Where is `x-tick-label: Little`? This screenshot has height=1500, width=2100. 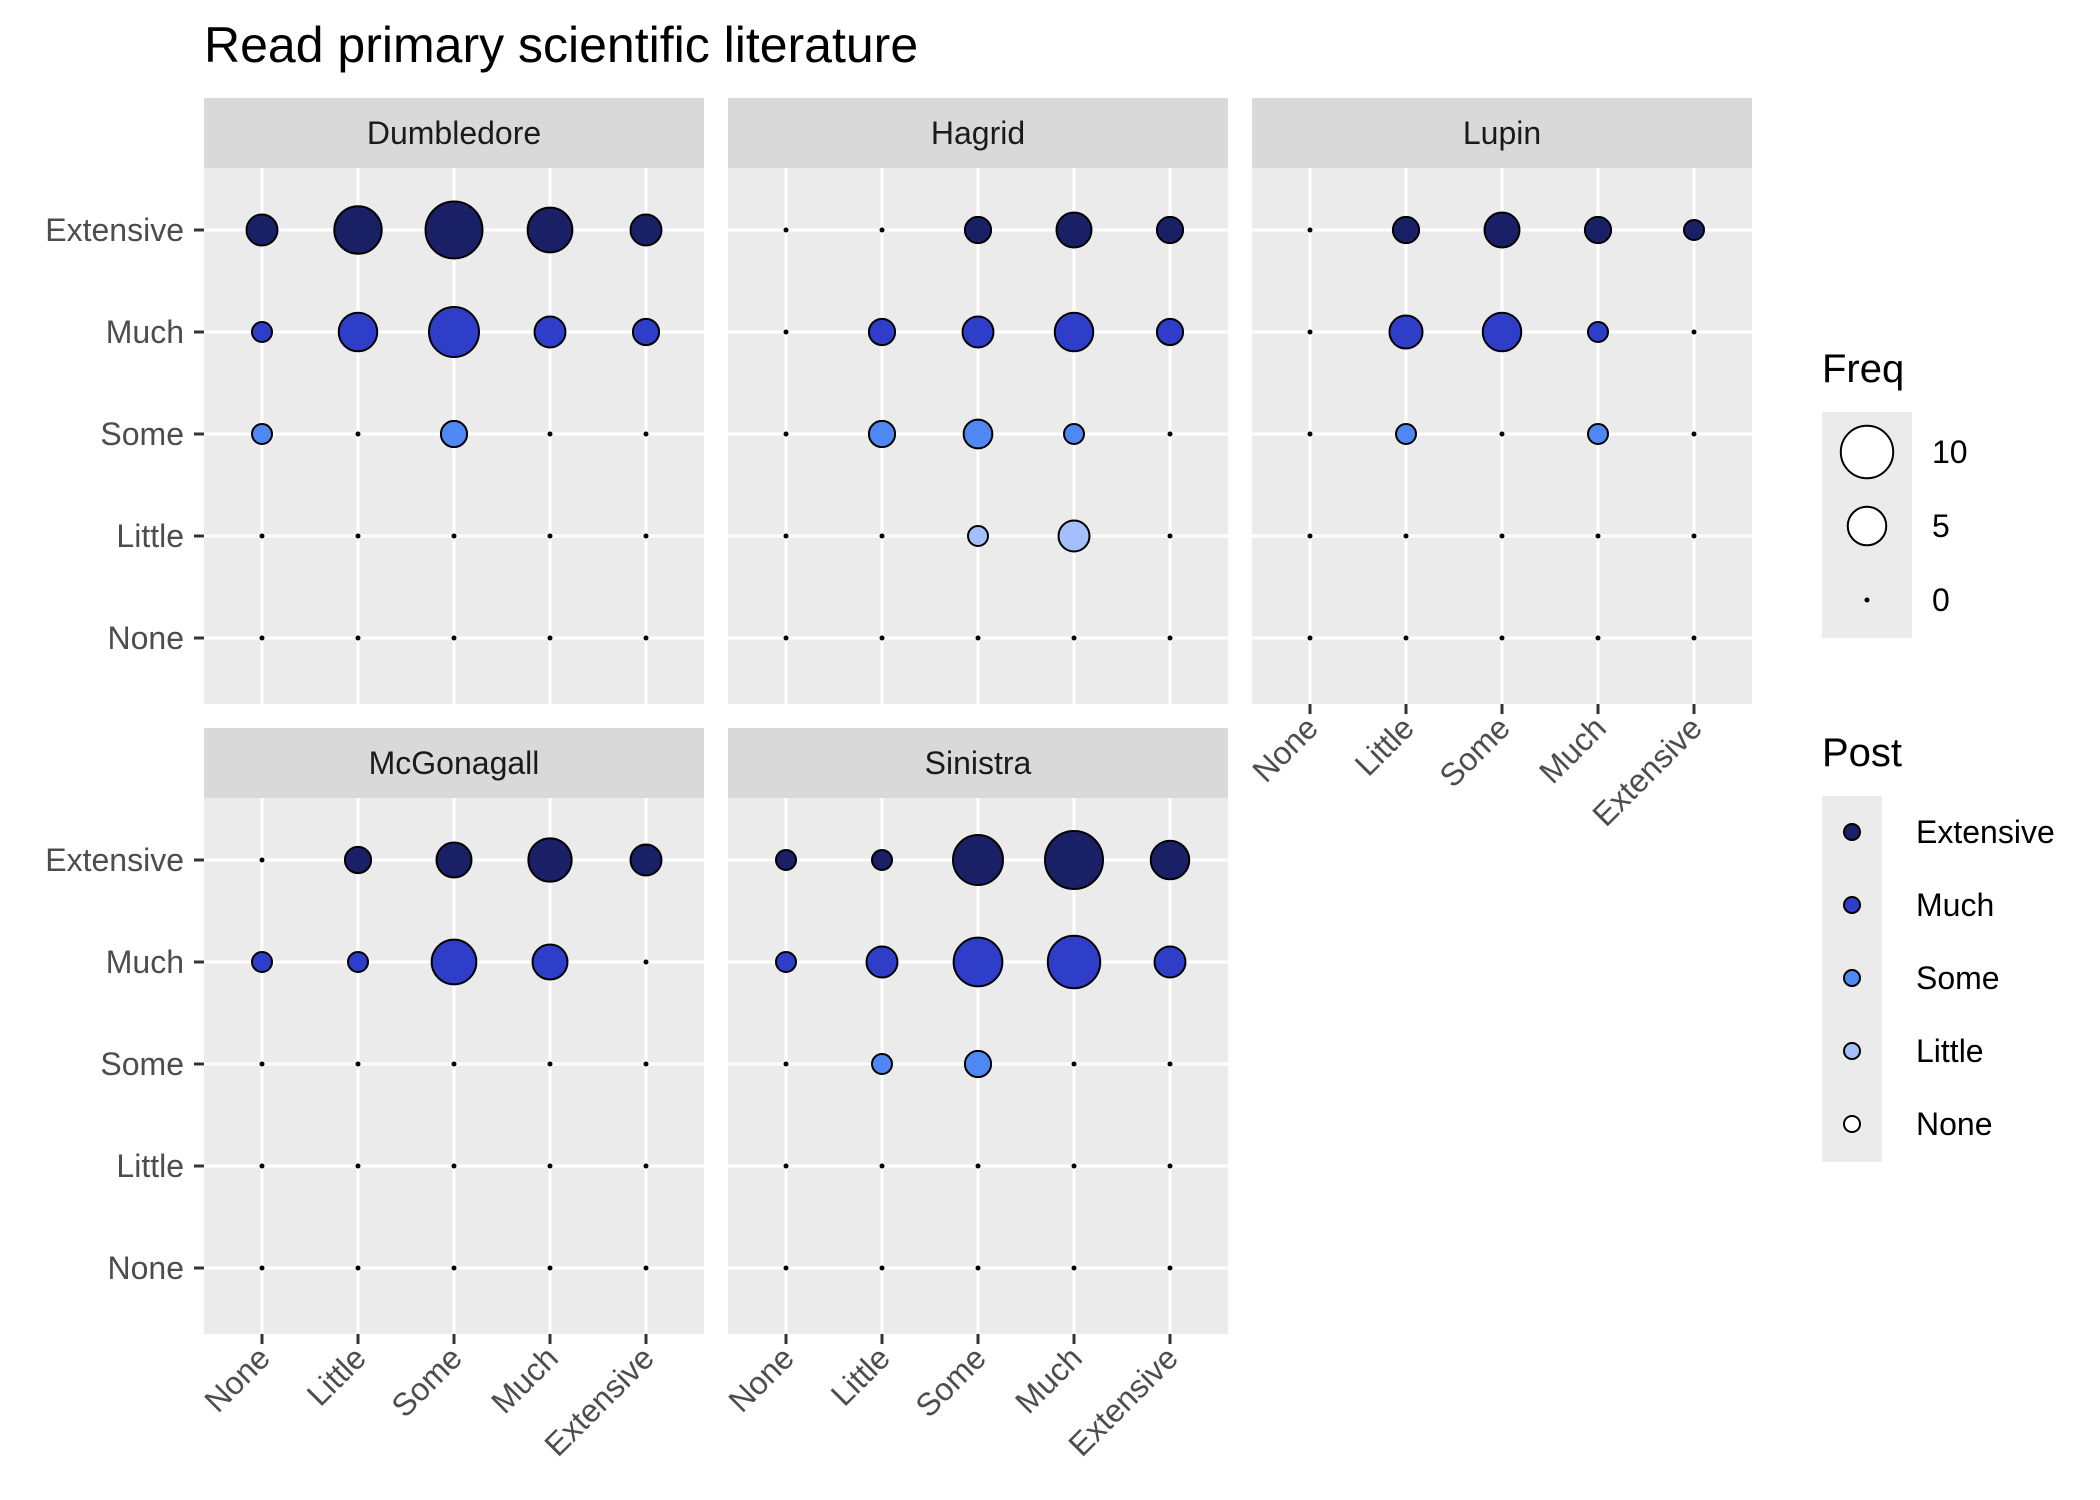 x-tick-label: Little is located at coordinates (1384, 745).